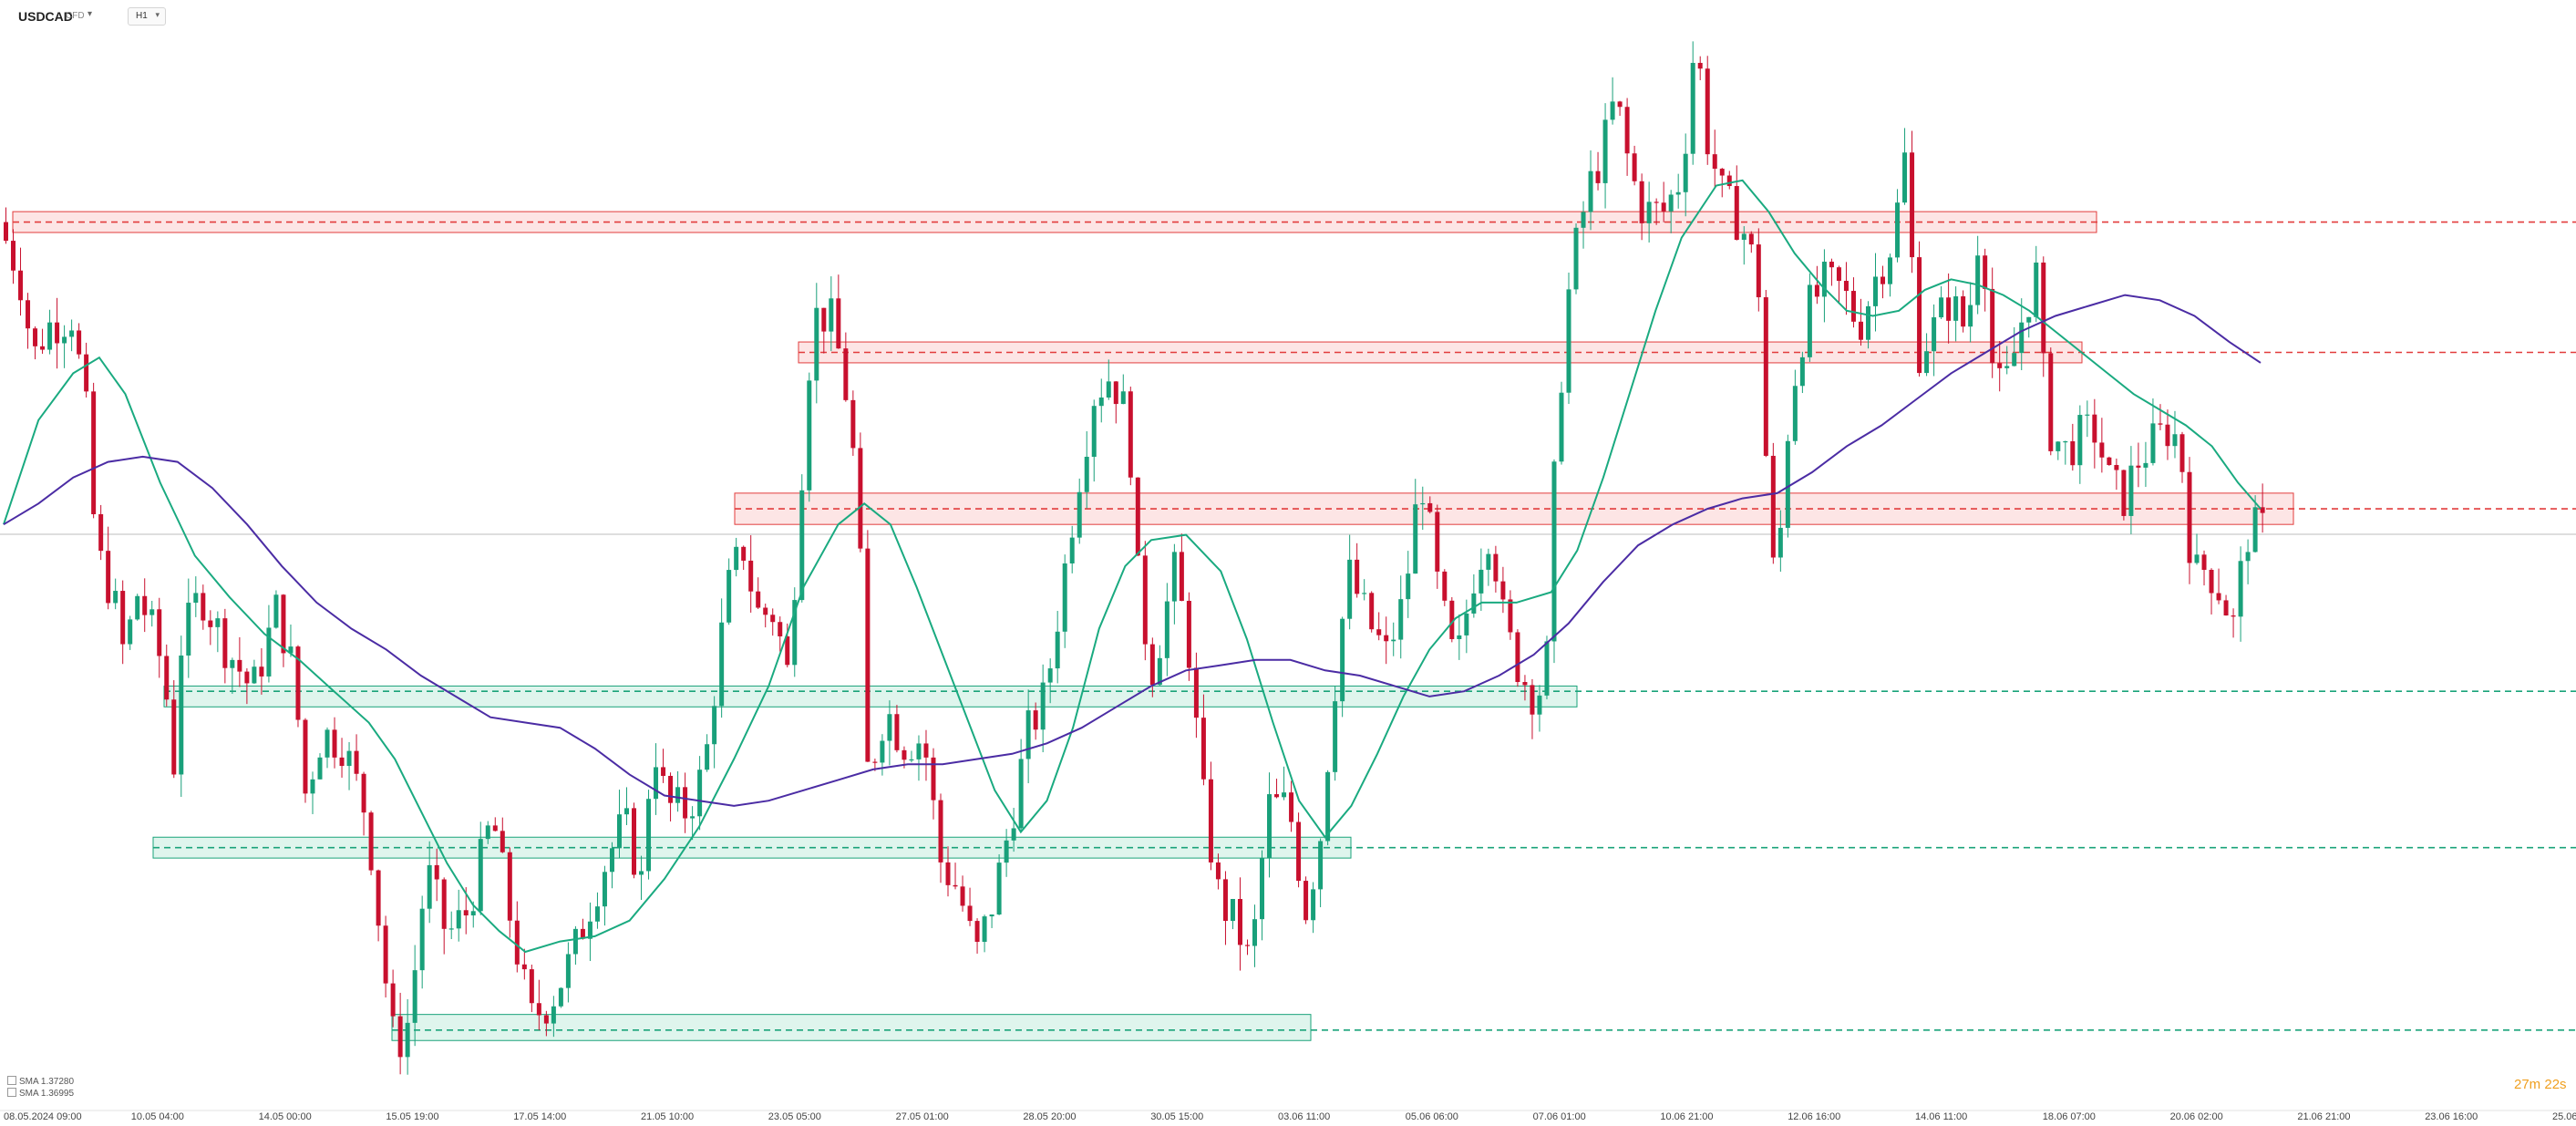 The height and width of the screenshot is (1126, 2576). I want to click on indicator-legend: SMA 1.37280 SMA 1.36995, so click(40, 1088).